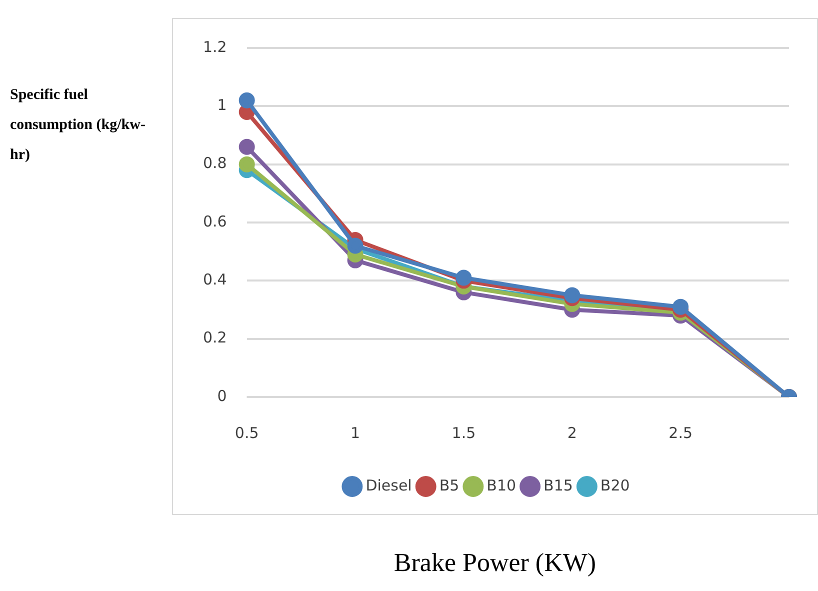 This screenshot has width=818, height=591. Describe the element at coordinates (501, 485) in the screenshot. I see `legend-label: B10` at that location.